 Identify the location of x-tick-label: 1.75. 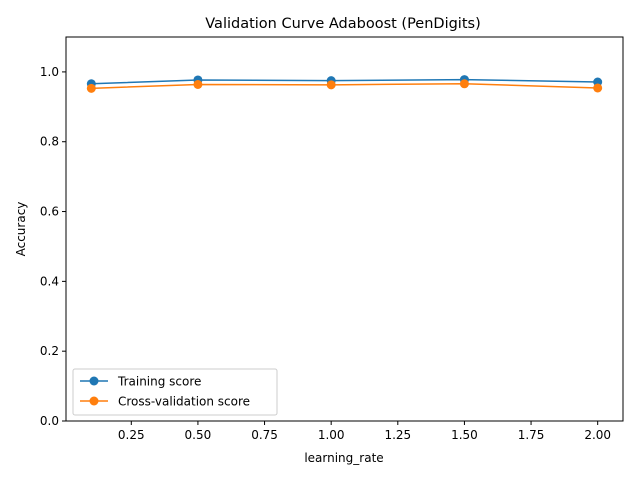
(531, 435).